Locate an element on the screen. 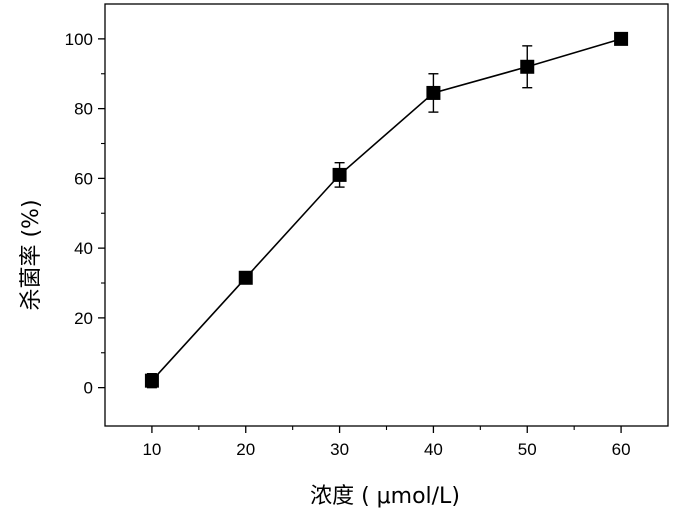 This screenshot has width=673, height=517. x-tick-label: 30 is located at coordinates (339, 449).